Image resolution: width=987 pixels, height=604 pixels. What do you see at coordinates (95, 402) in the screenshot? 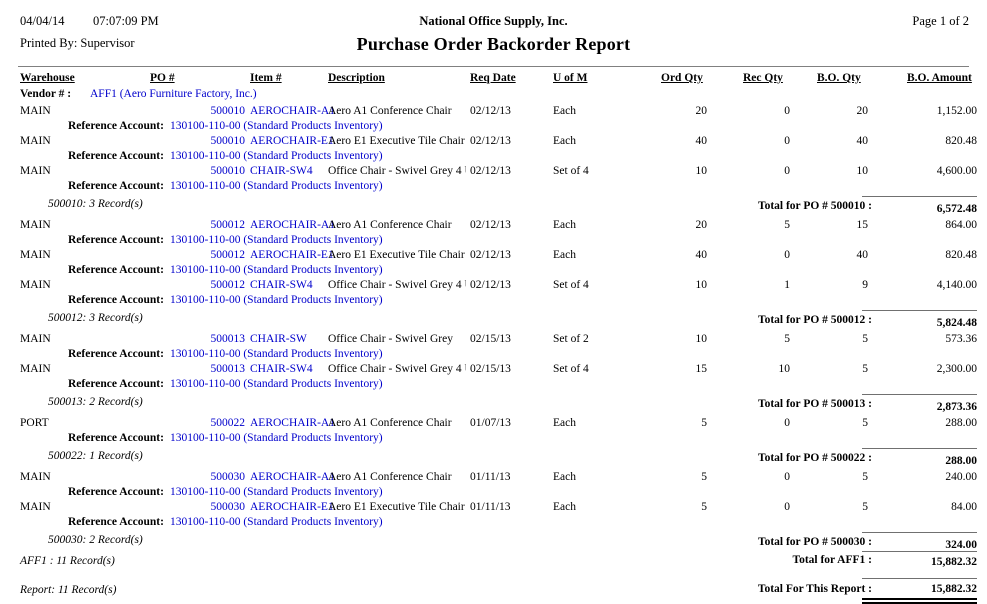
I see `group-records-line: 500013: 2 Record(s)` at bounding box center [95, 402].